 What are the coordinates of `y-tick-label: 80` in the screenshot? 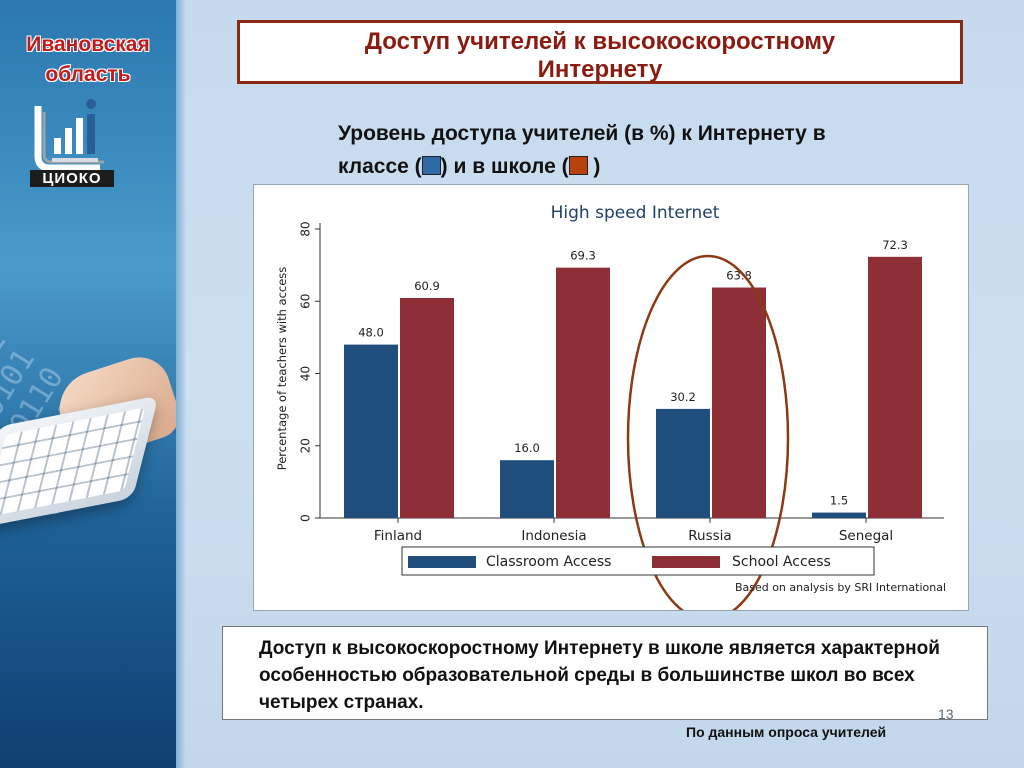 It's located at (306, 228).